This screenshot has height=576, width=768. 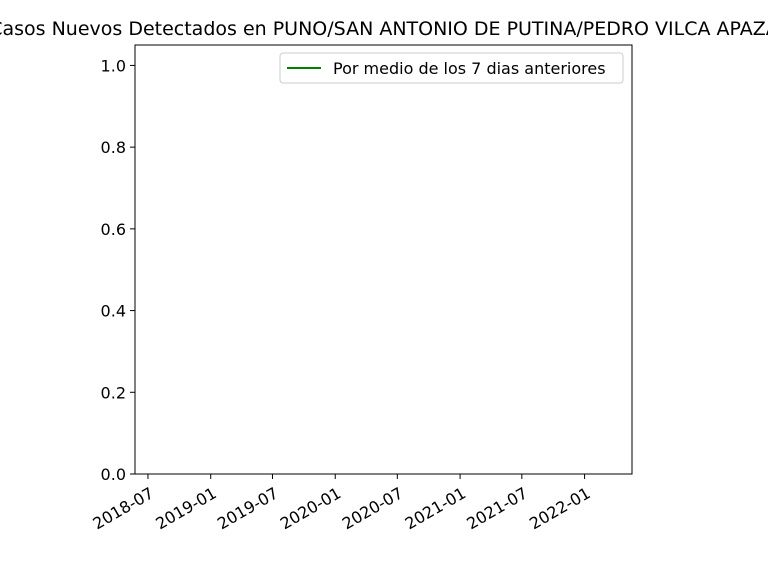 I want to click on x-tick-label: 2021-07, so click(x=496, y=508).